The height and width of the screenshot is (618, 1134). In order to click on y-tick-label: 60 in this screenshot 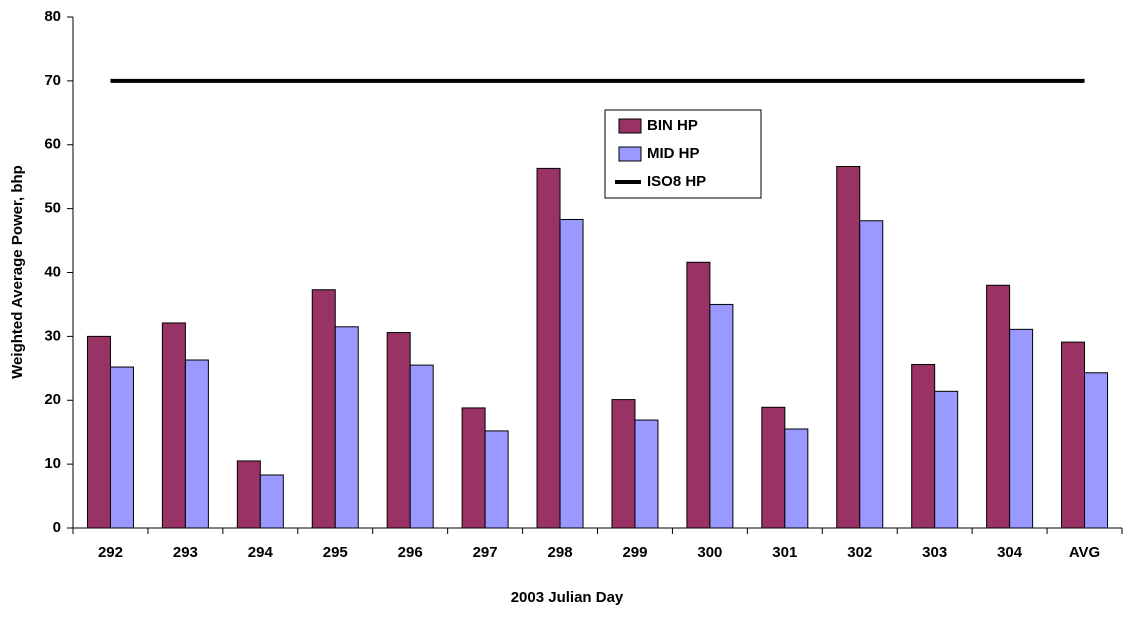, I will do `click(52, 144)`.